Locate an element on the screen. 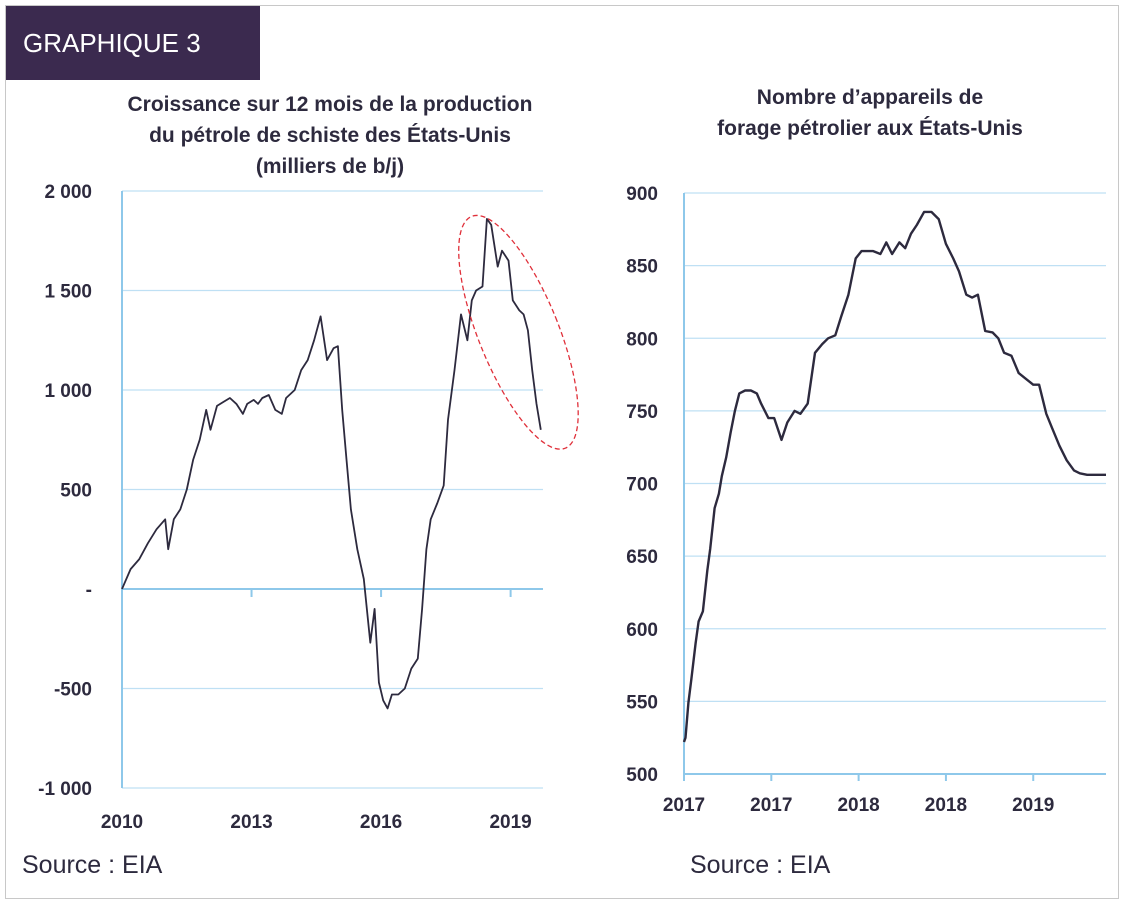 Image resolution: width=1128 pixels, height=907 pixels. x-tick-label-1: 2013 is located at coordinates (251, 822).